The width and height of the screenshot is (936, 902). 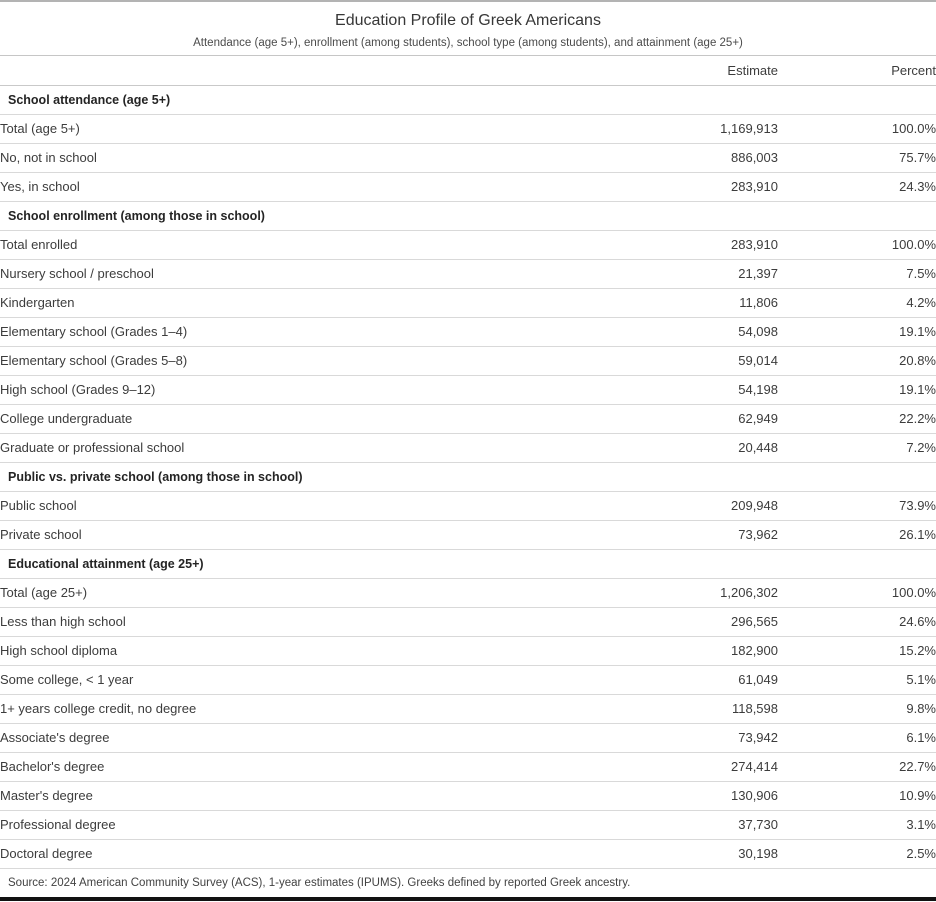 I want to click on row-percent: 6.1%, so click(x=857, y=738).